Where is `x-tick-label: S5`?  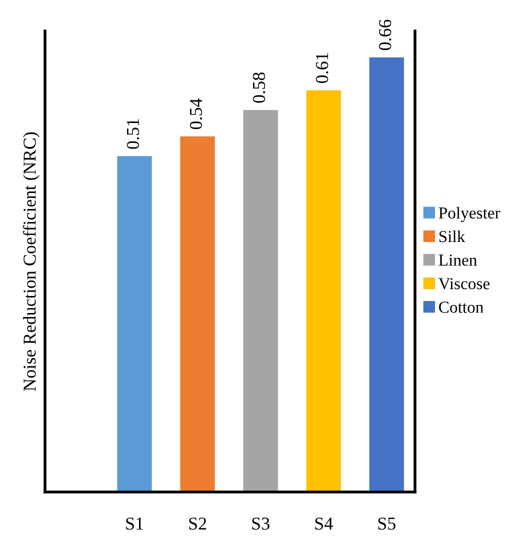
x-tick-label: S5 is located at coordinates (387, 524).